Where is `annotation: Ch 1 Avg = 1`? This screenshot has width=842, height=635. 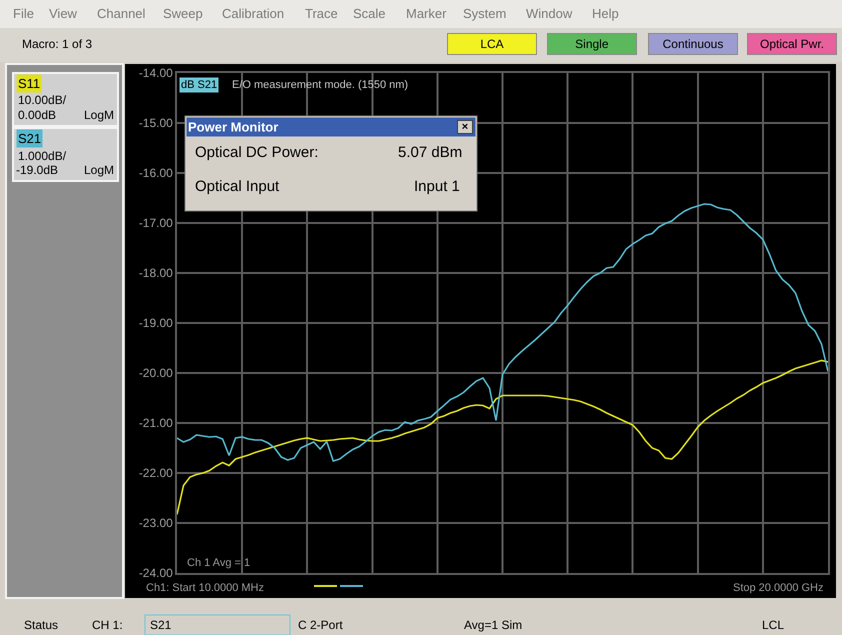 annotation: Ch 1 Avg = 1 is located at coordinates (218, 563).